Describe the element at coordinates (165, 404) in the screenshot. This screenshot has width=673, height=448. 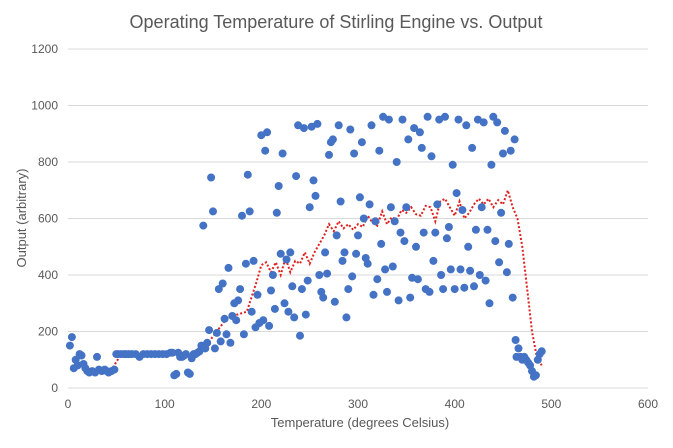
I see `x-tick-label: 100` at that location.